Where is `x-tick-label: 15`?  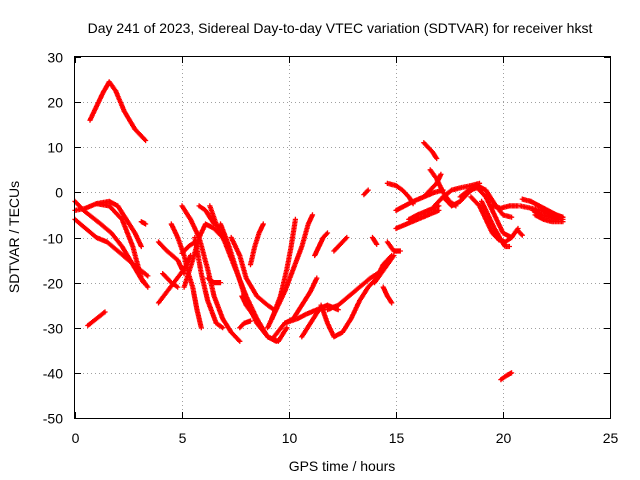 x-tick-label: 15 is located at coordinates (397, 438).